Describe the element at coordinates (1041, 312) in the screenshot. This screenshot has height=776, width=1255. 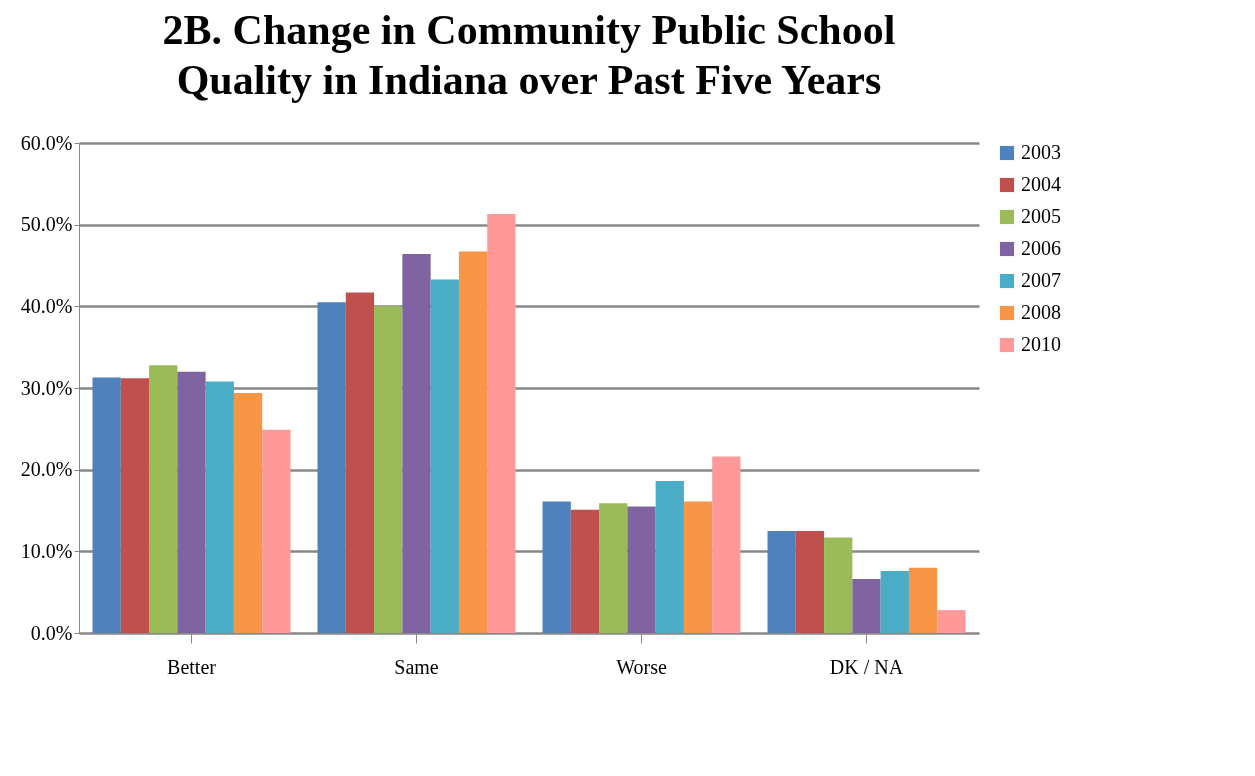
I see `legend-label: 2008` at that location.